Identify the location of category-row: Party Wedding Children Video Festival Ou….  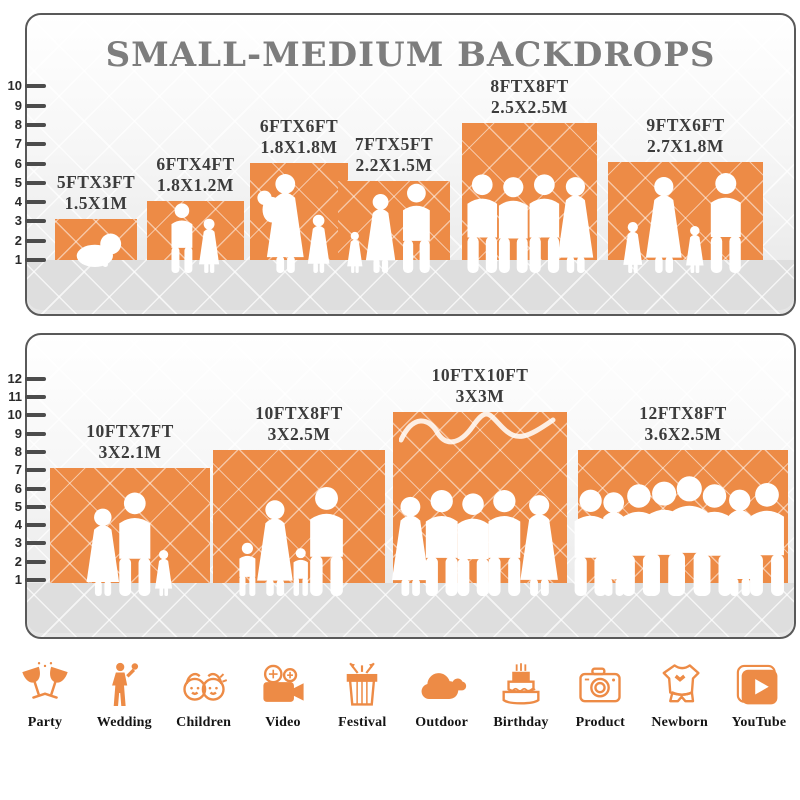
(402, 695).